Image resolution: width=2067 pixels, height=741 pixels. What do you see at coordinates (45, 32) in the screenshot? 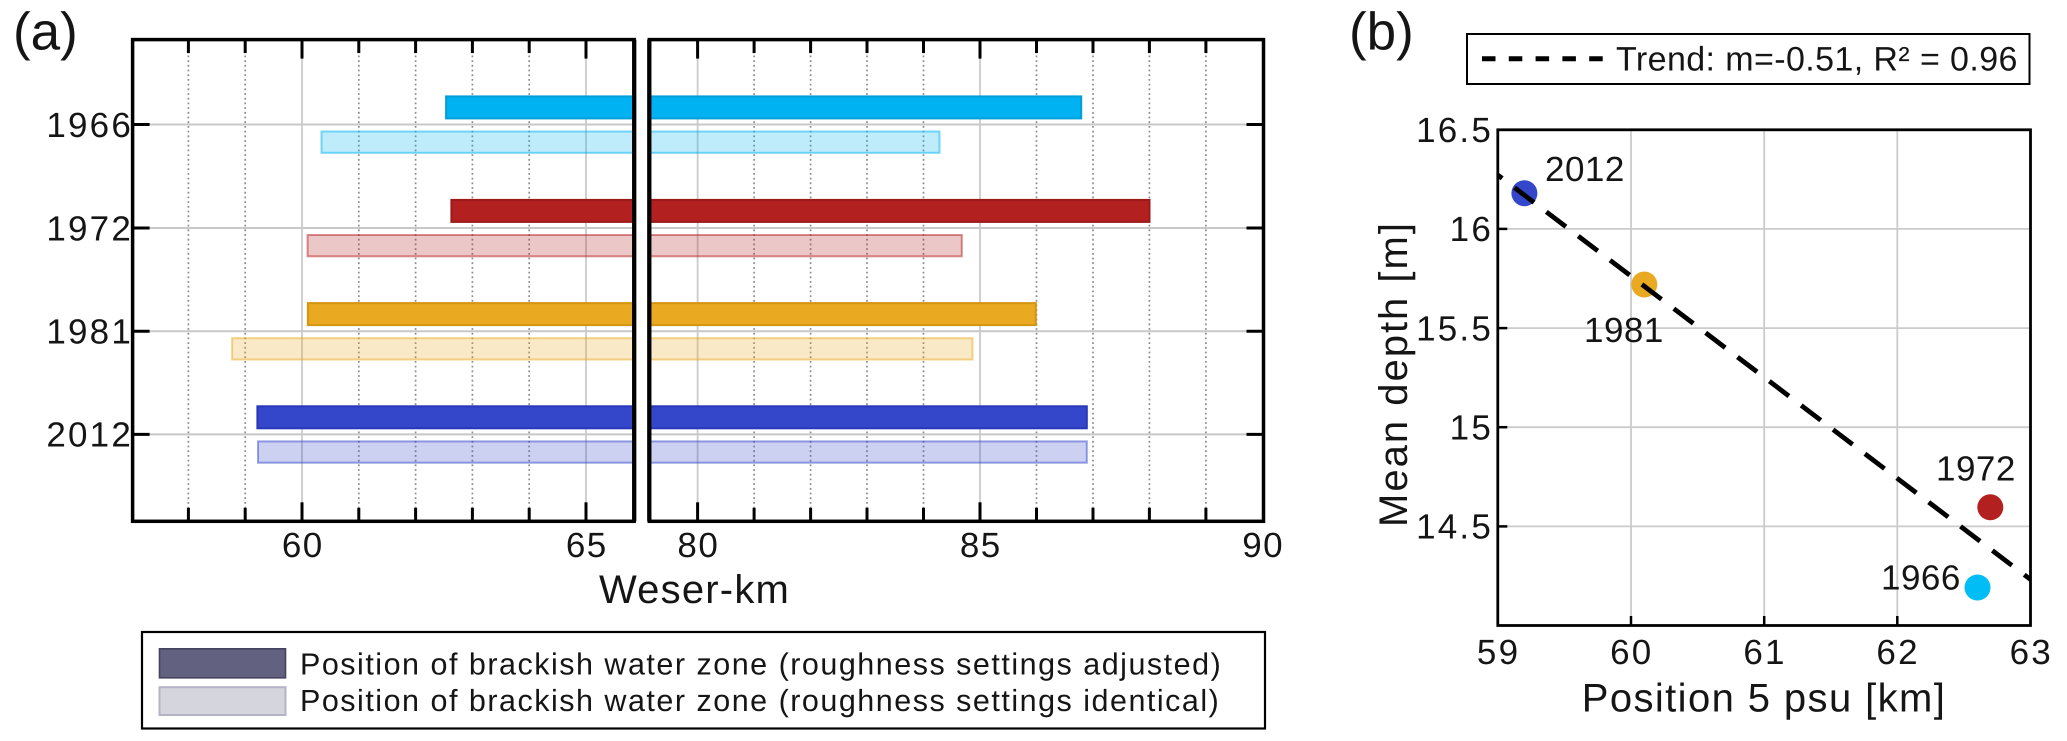
I see `svg-text: (a)` at bounding box center [45, 32].